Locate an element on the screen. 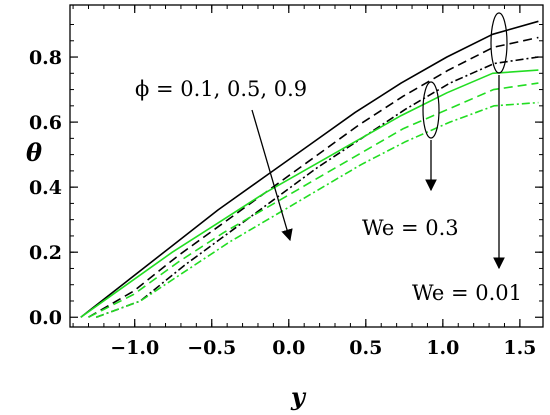  x-tick-label: 0.5 is located at coordinates (365, 348).